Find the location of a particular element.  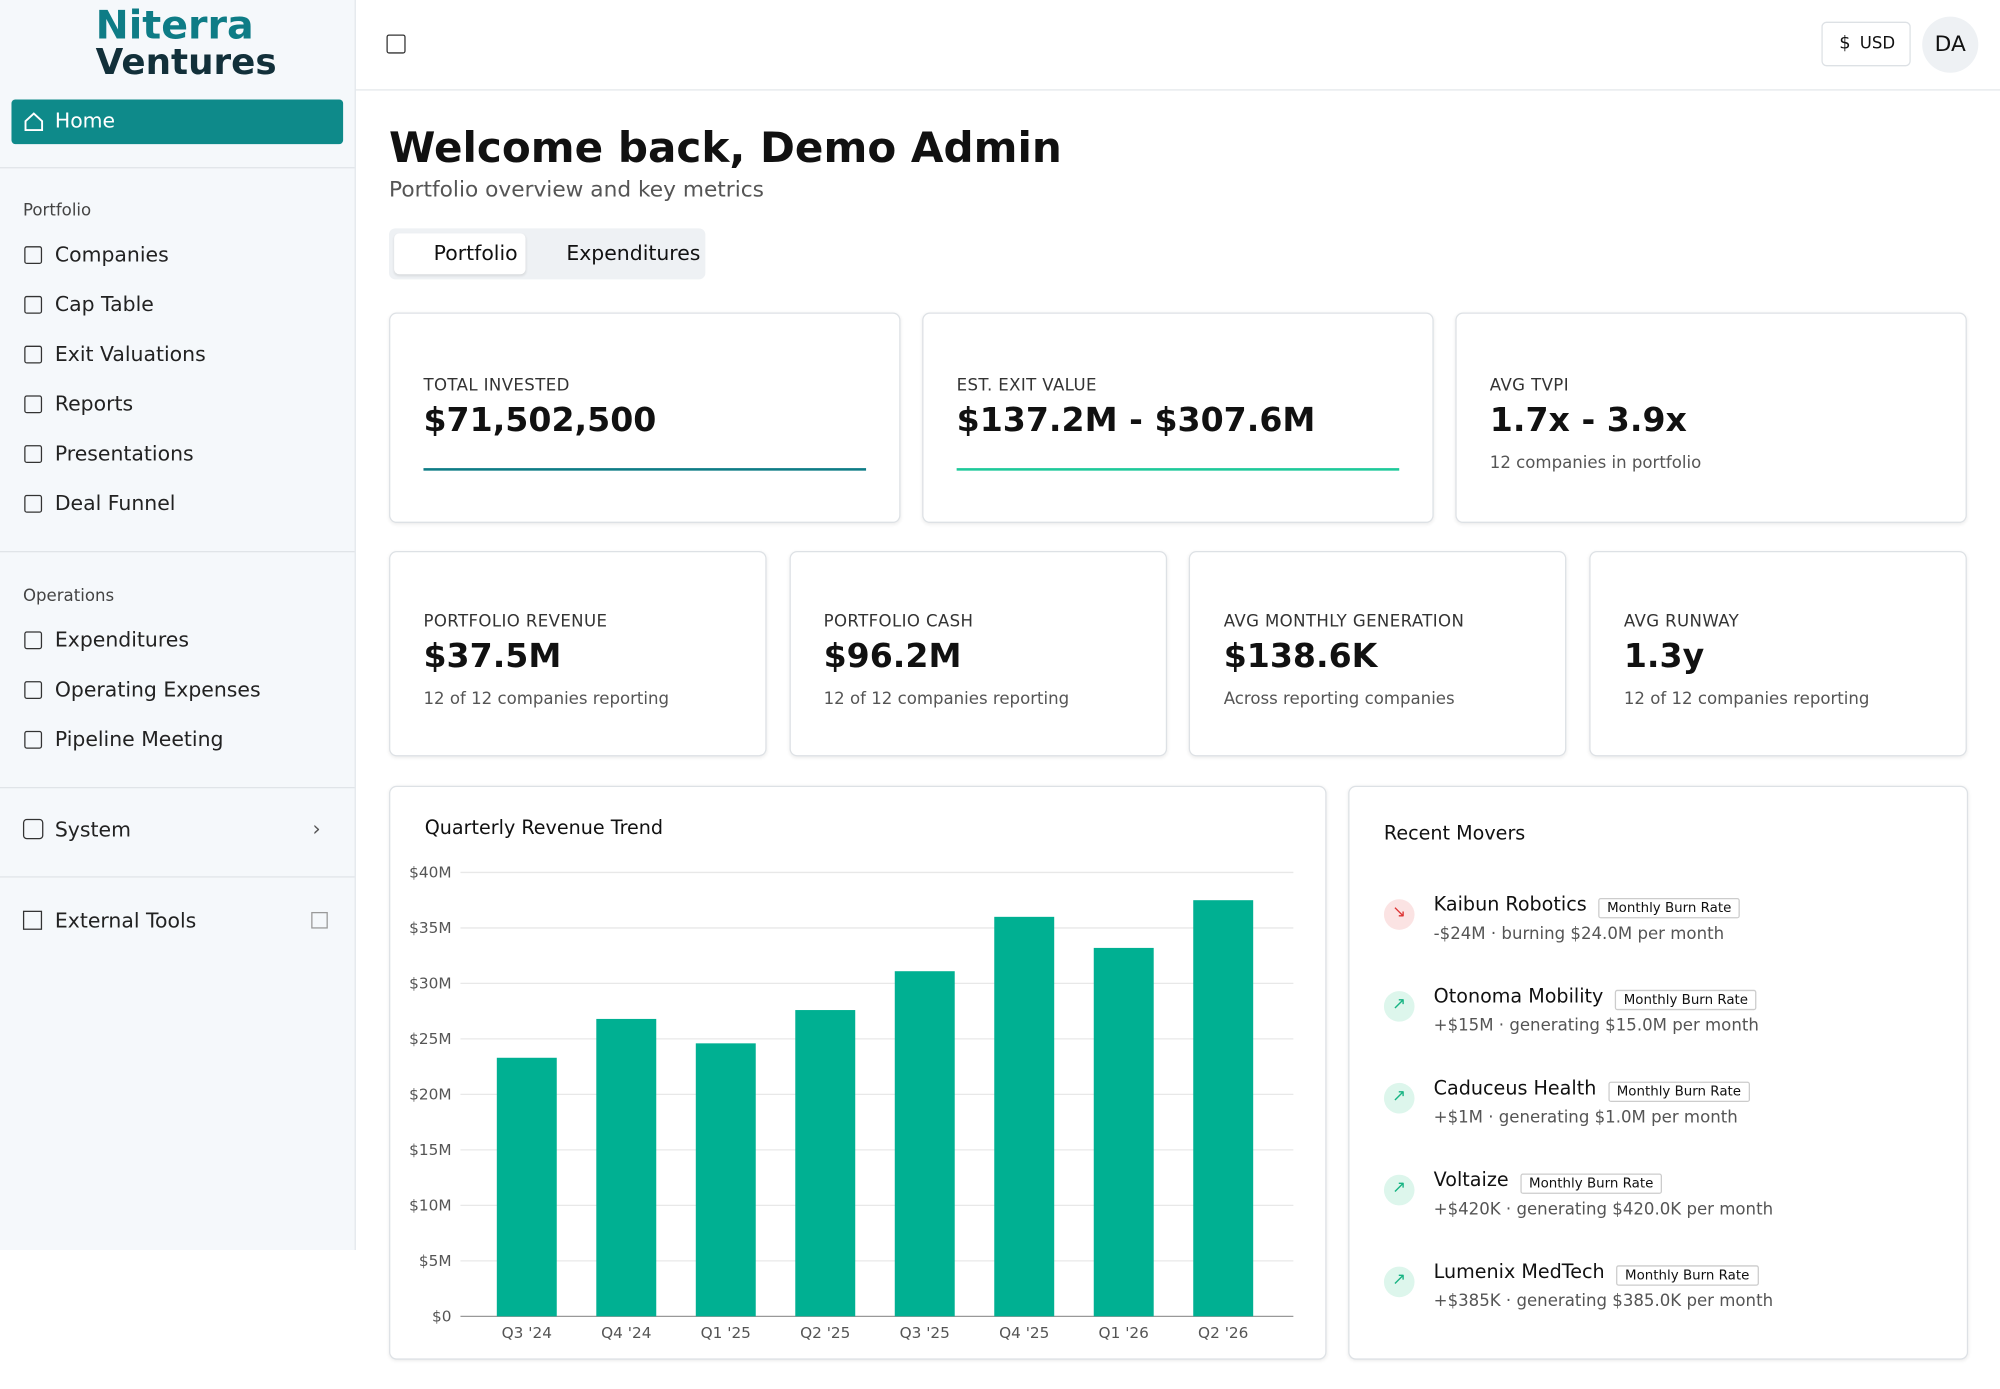

home-button: Home is located at coordinates (177, 122).